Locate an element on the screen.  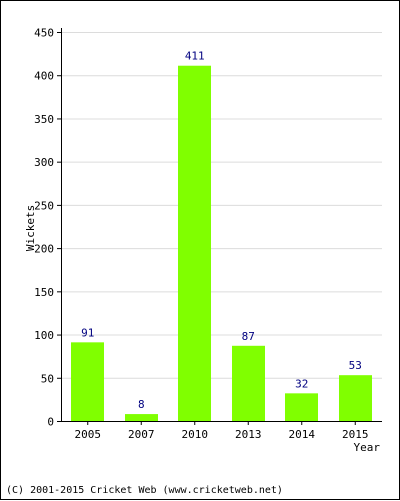
y-tick-label: 450 is located at coordinates (44, 33).